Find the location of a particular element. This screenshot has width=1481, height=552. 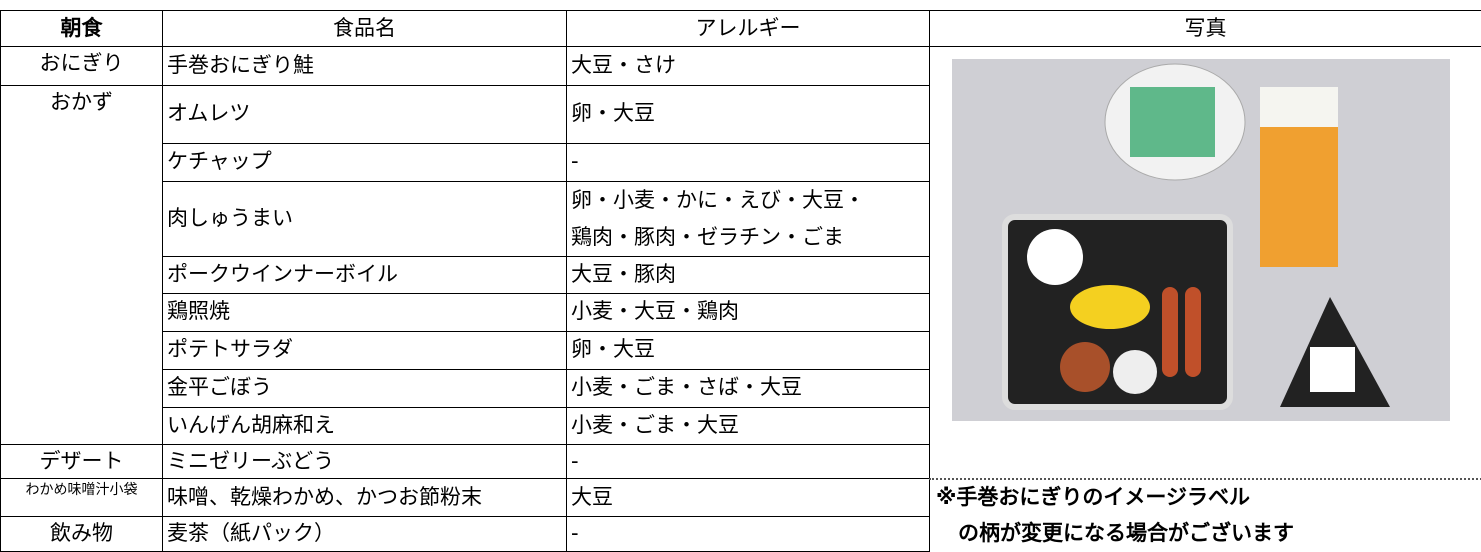

allergy-cell: 大豆 is located at coordinates (748, 498).